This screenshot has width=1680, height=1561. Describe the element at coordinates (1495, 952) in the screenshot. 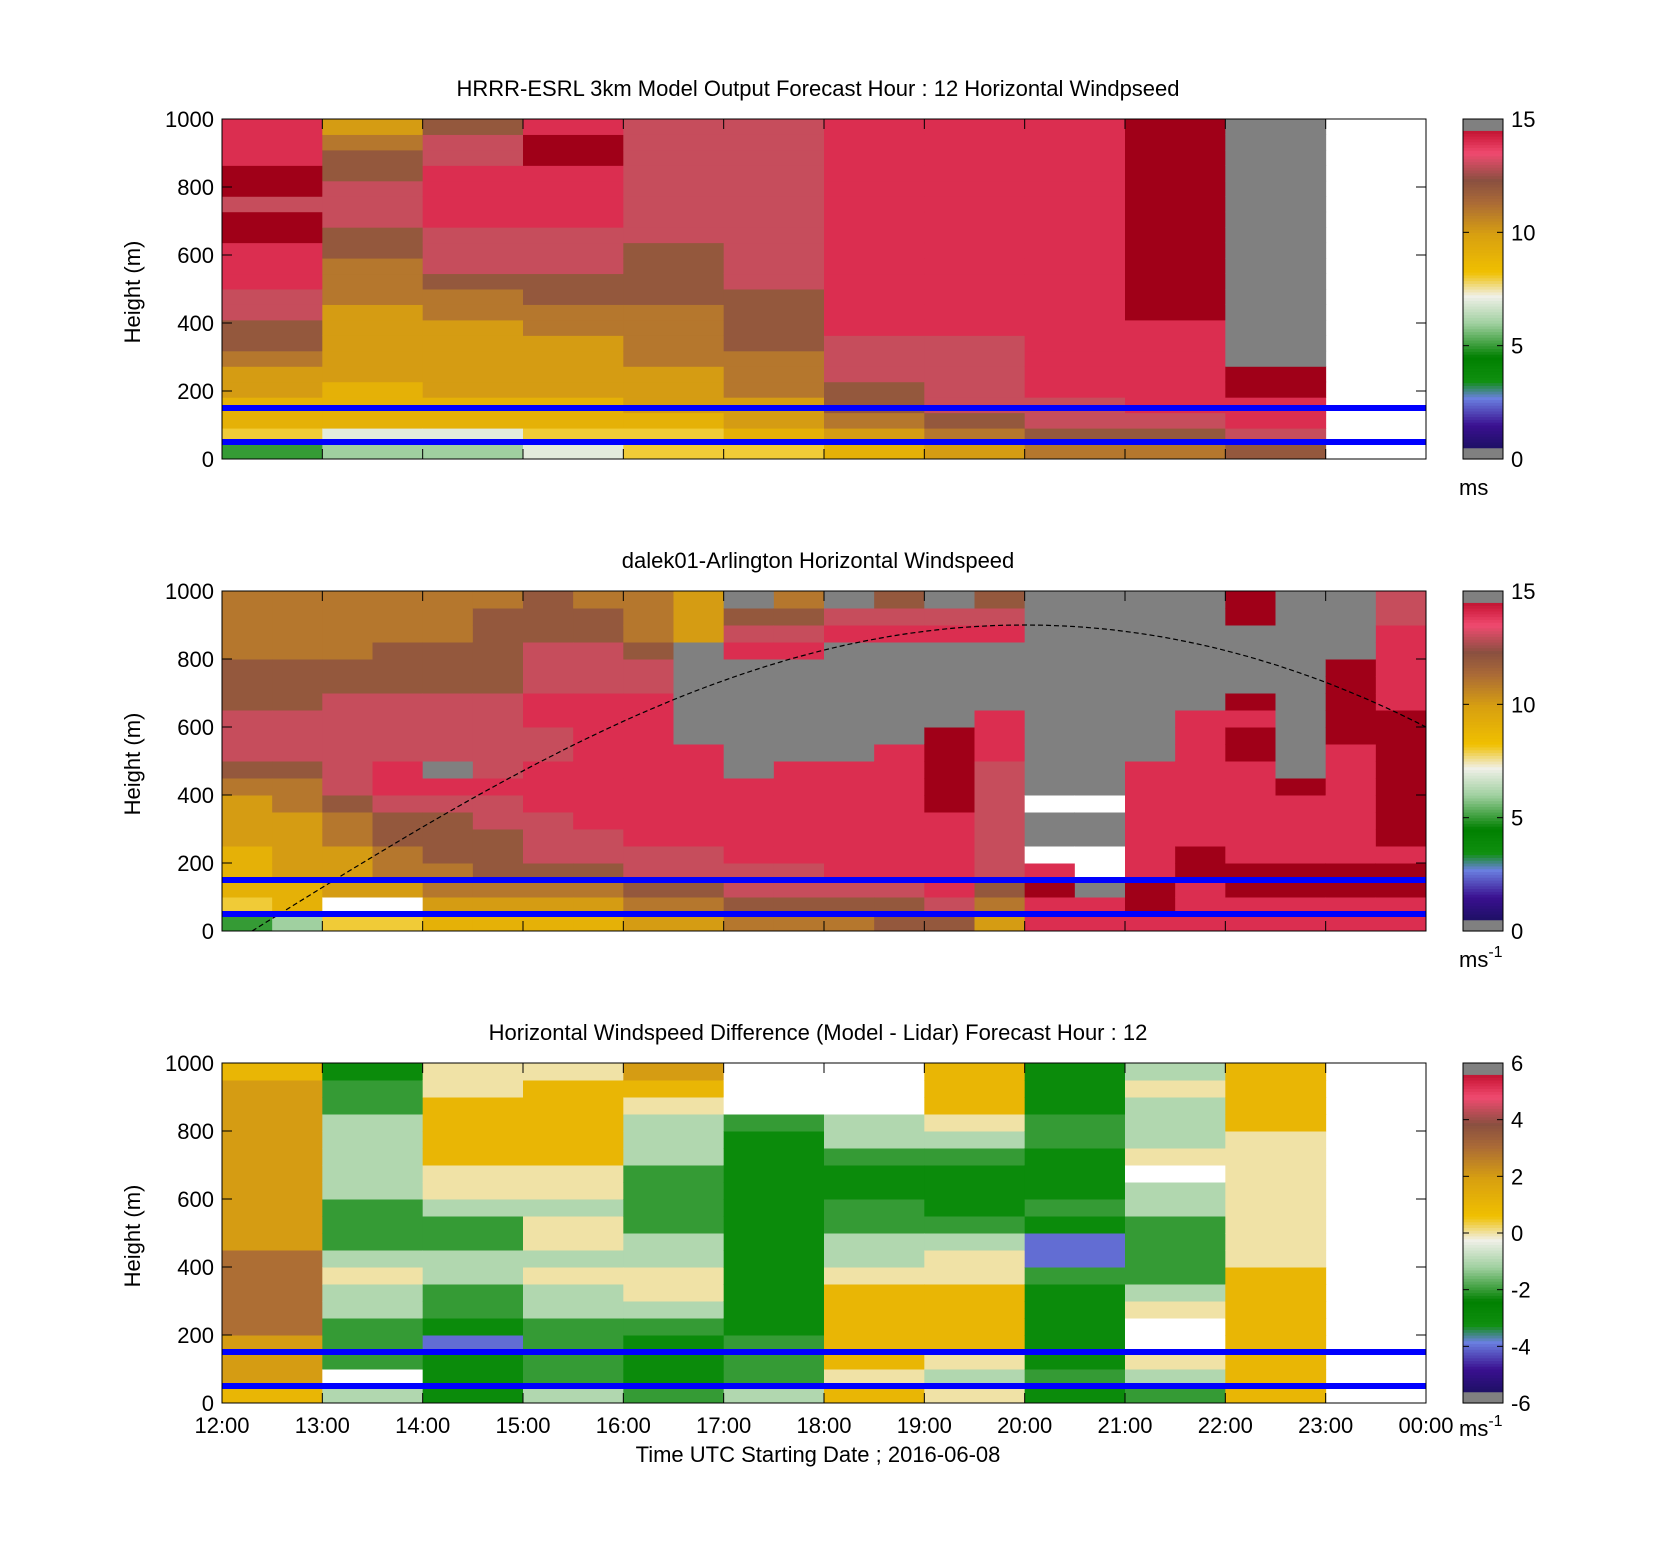

I see `colorbar-unit-superscript: -1` at that location.